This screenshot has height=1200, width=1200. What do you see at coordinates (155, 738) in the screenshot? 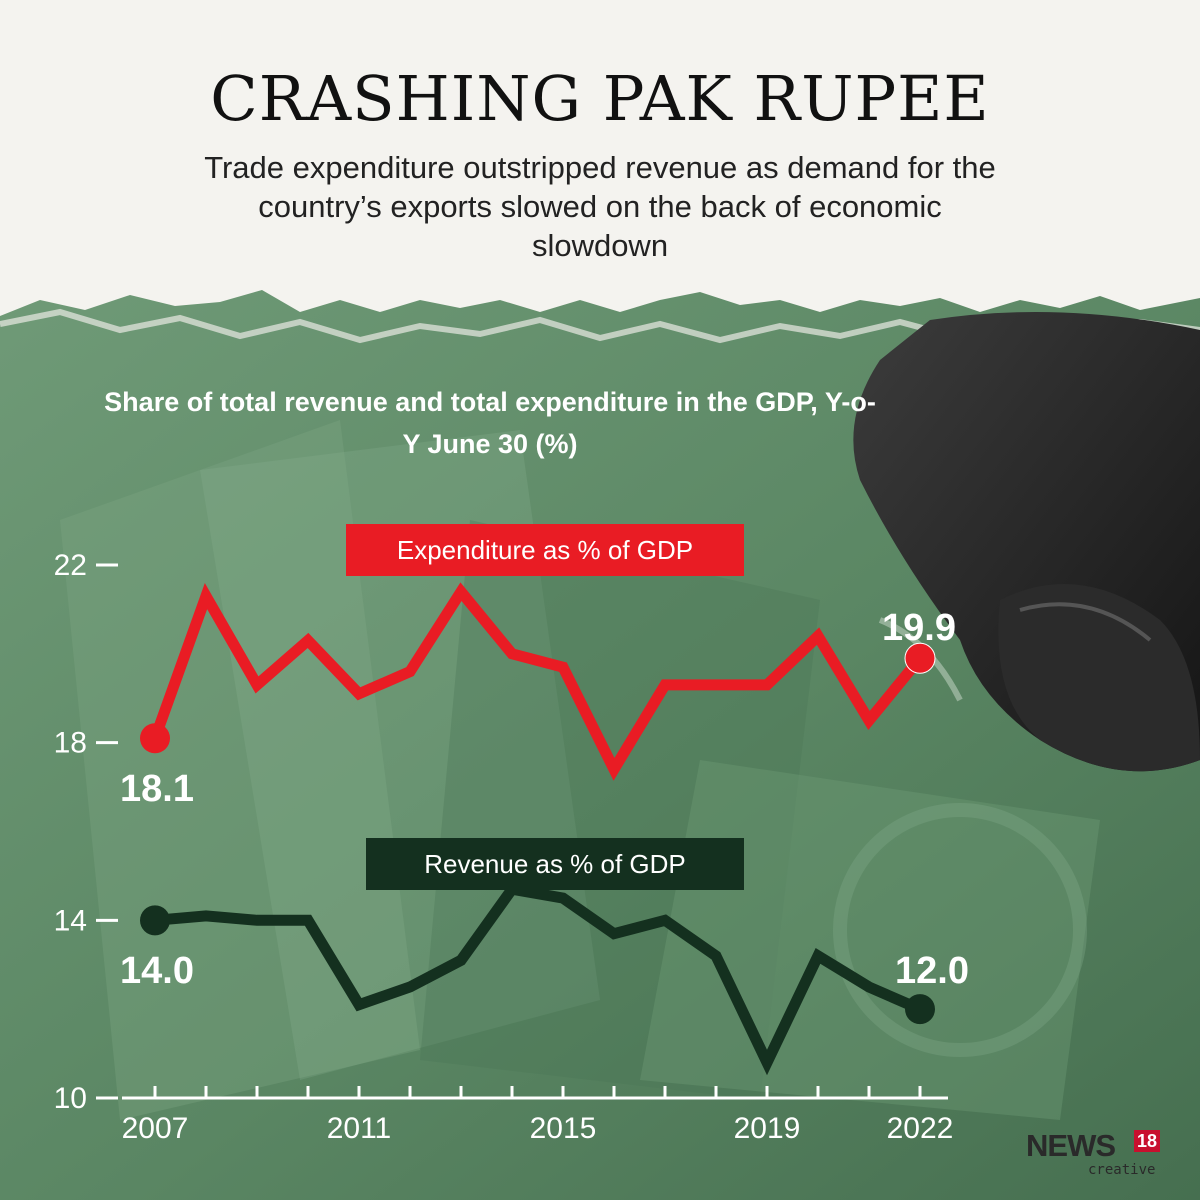
I see `expenditure-start-point` at bounding box center [155, 738].